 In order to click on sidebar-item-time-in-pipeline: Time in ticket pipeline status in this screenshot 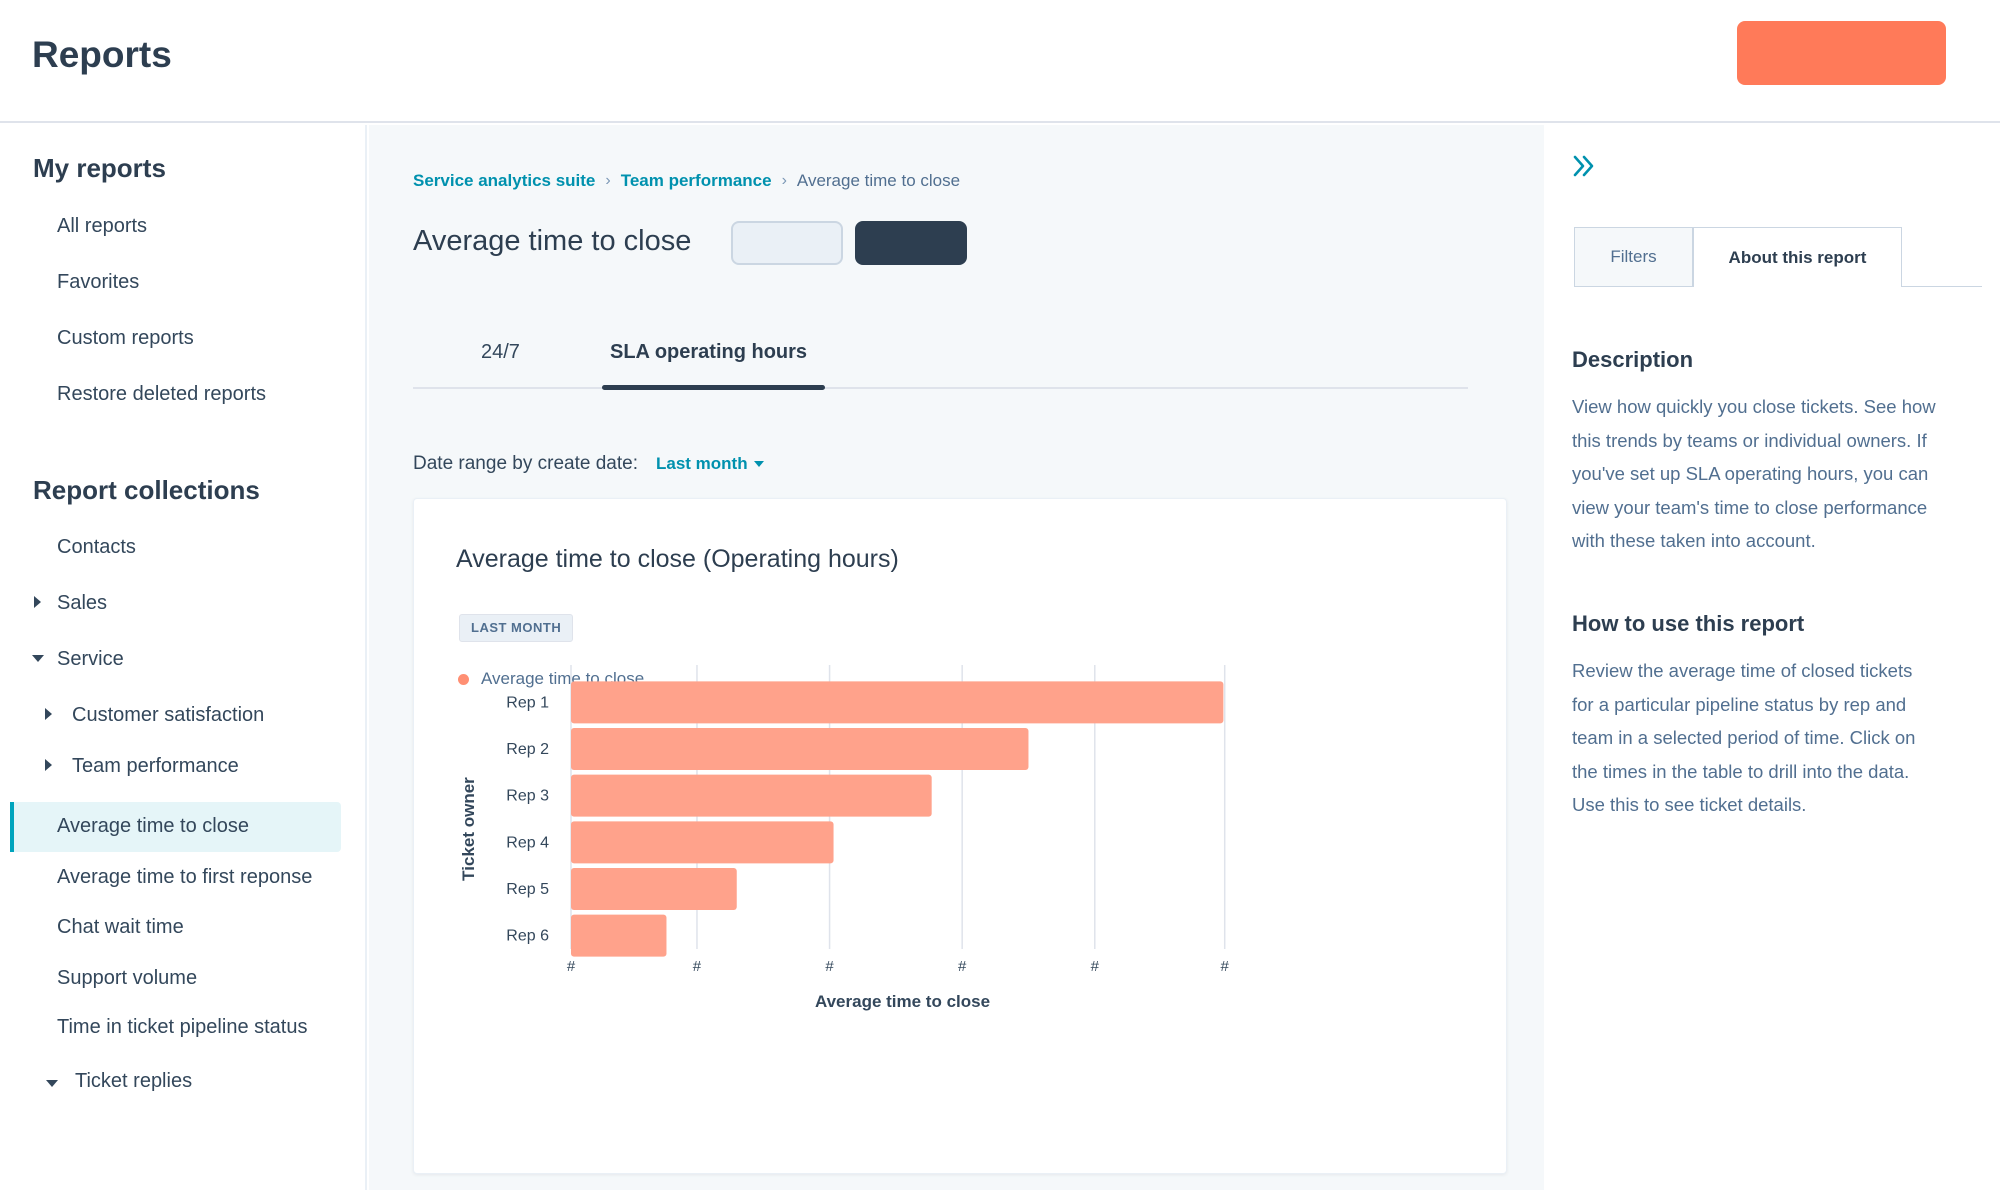, I will do `click(182, 1027)`.